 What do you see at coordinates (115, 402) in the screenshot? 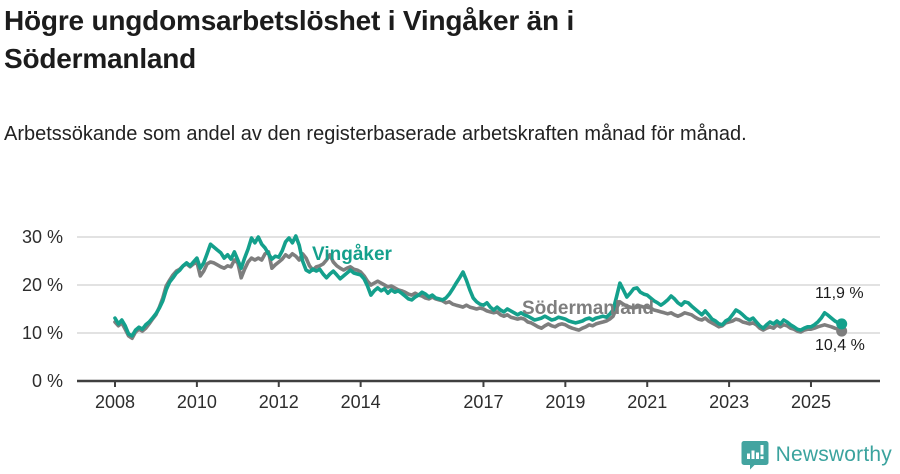
I see `x-axis-tick-label: 2008` at bounding box center [115, 402].